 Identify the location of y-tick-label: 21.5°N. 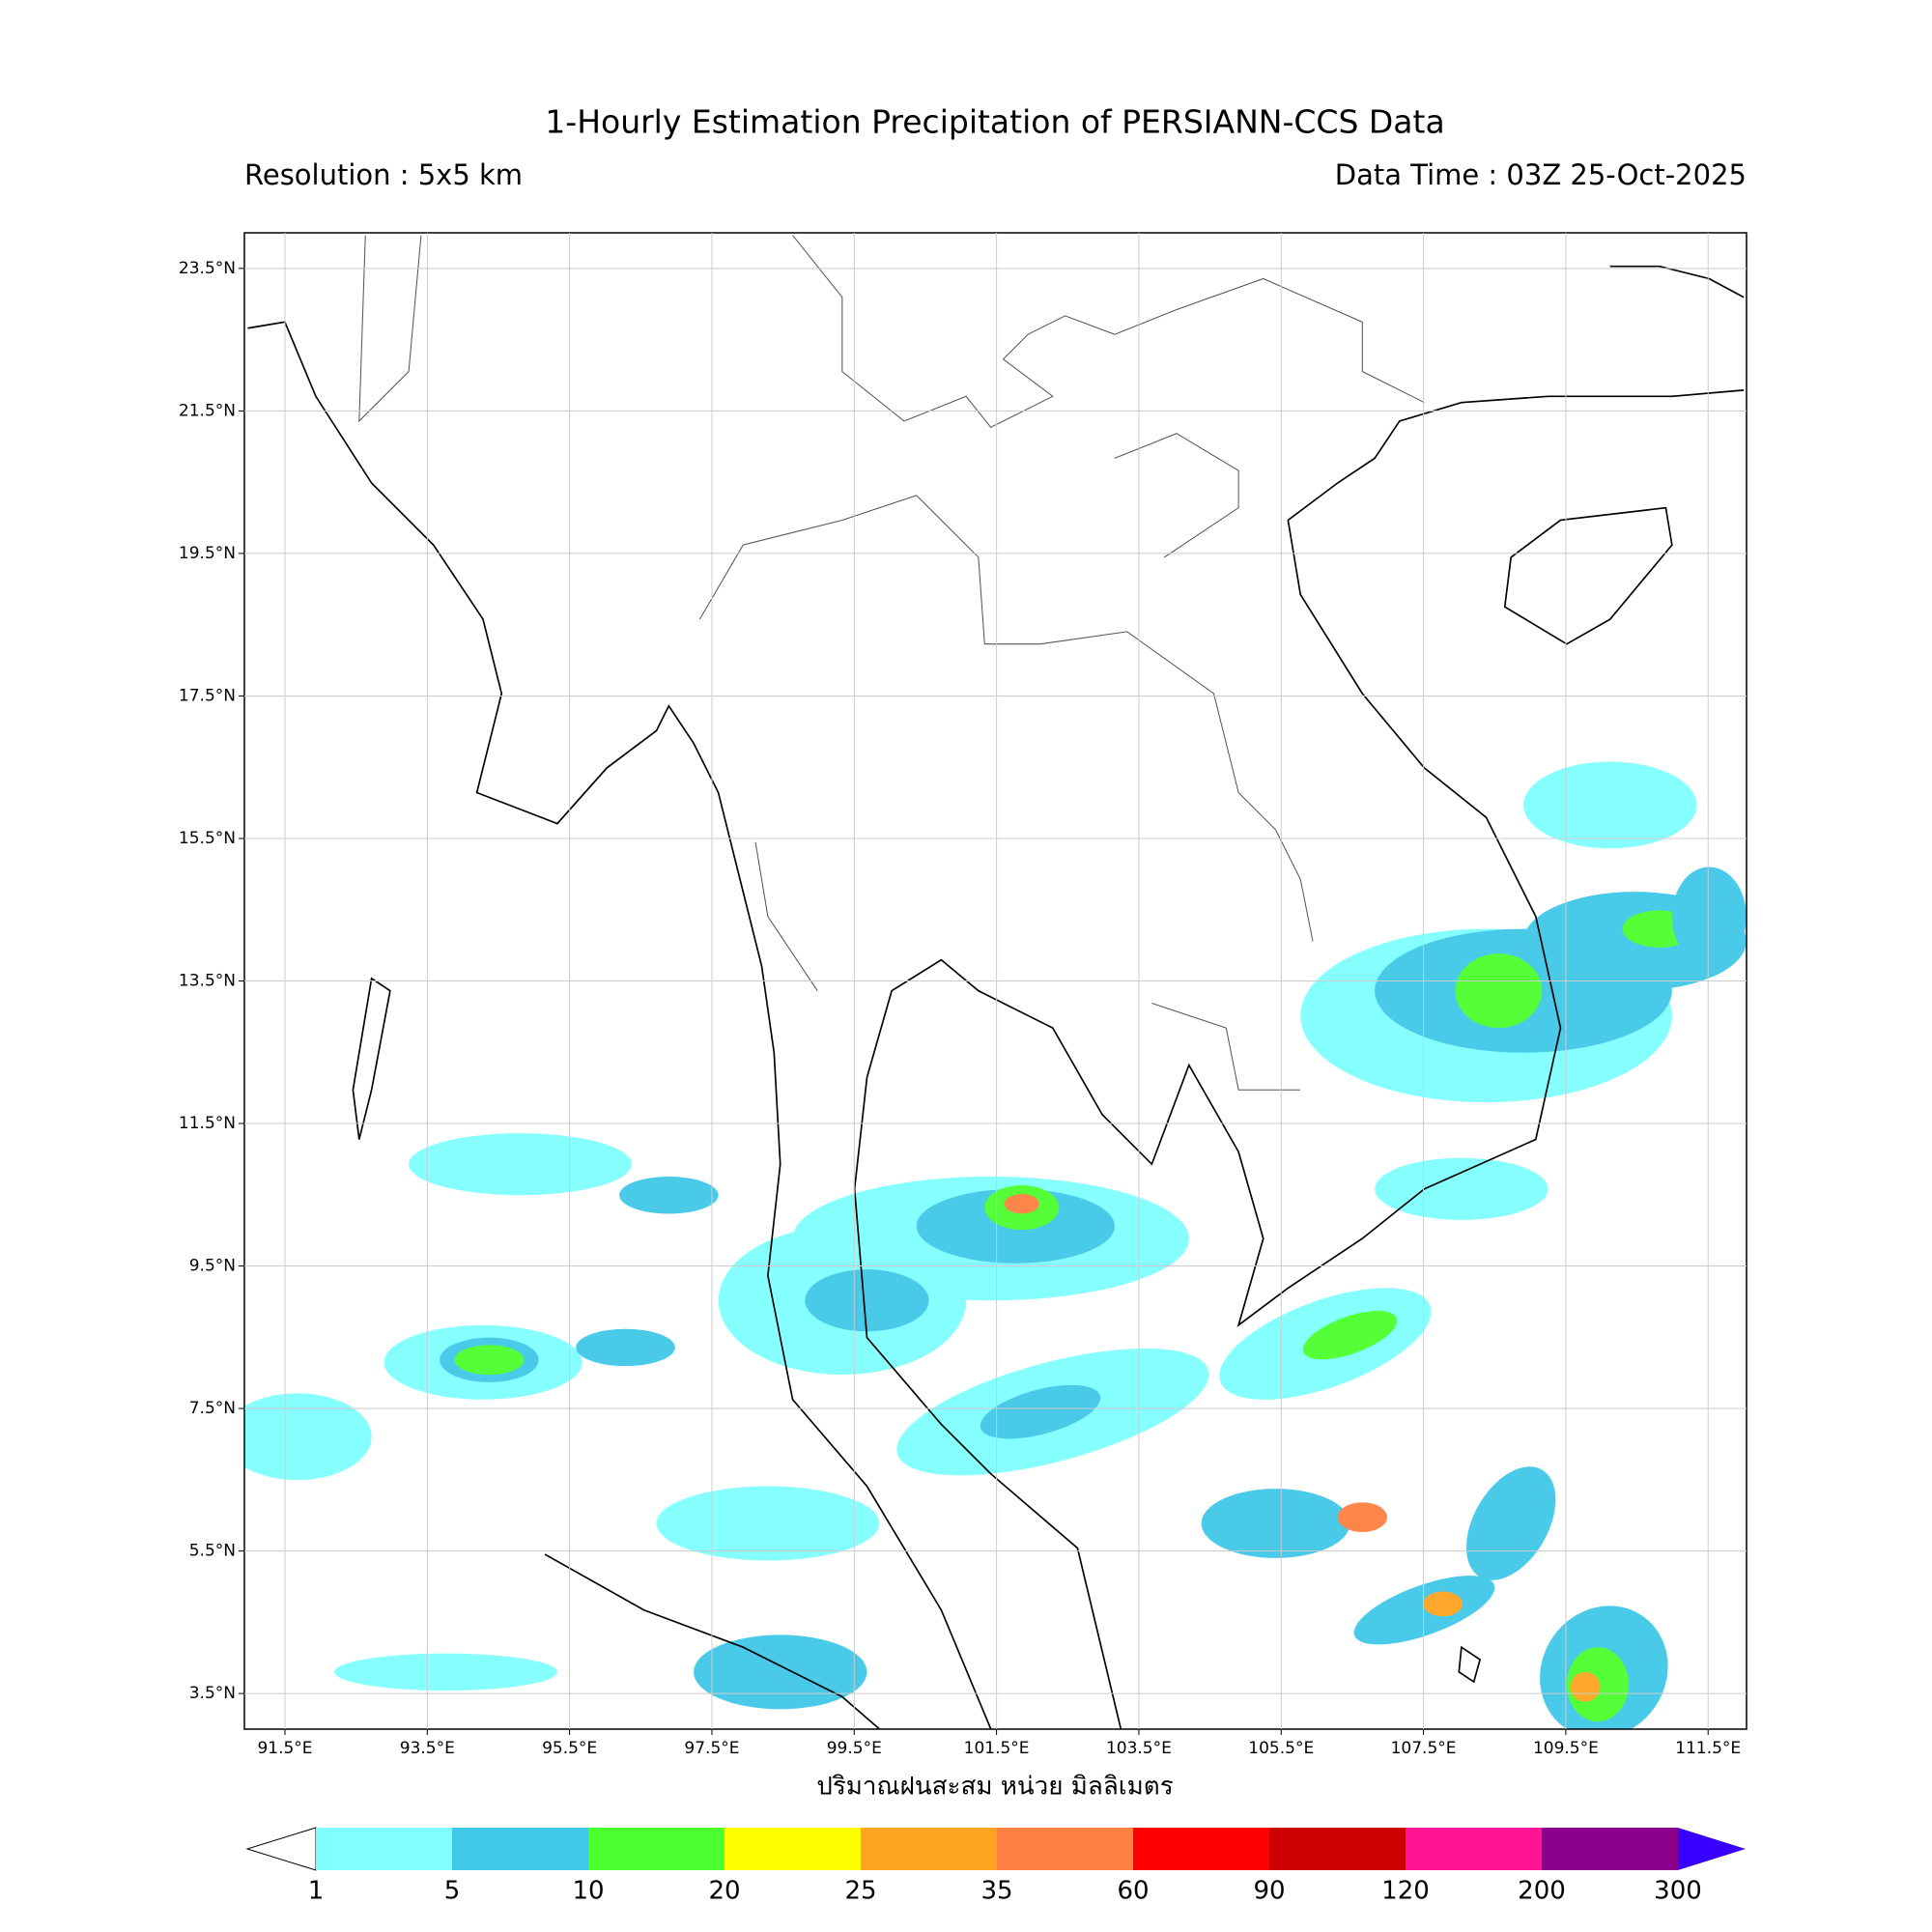
(207, 410).